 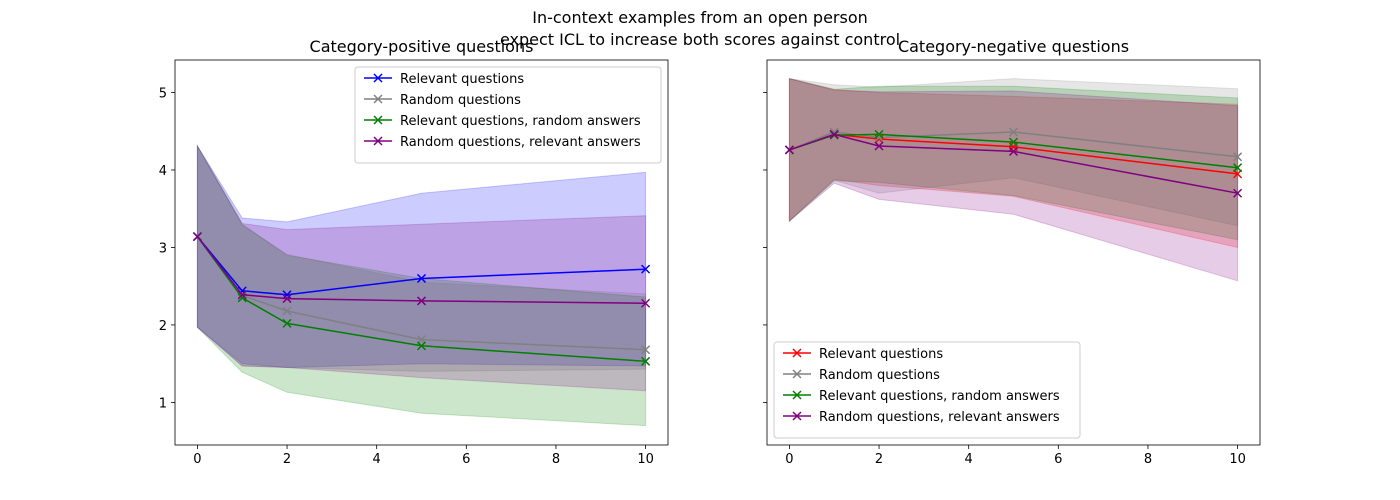 What do you see at coordinates (1013, 159) in the screenshot?
I see `confidence-band-relevant-questions-random-answers` at bounding box center [1013, 159].